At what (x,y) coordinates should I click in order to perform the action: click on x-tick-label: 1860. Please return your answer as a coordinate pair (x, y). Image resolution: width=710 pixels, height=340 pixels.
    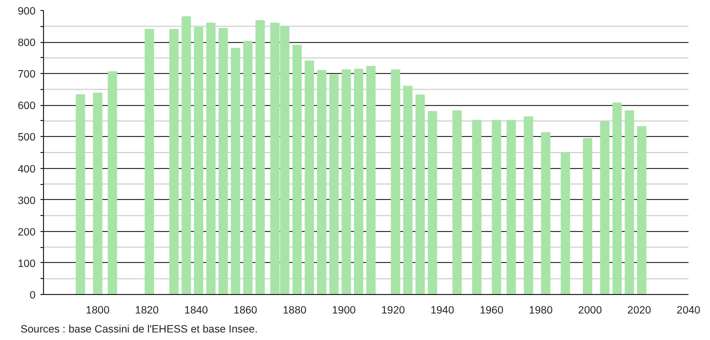
    Looking at the image, I should click on (246, 310).